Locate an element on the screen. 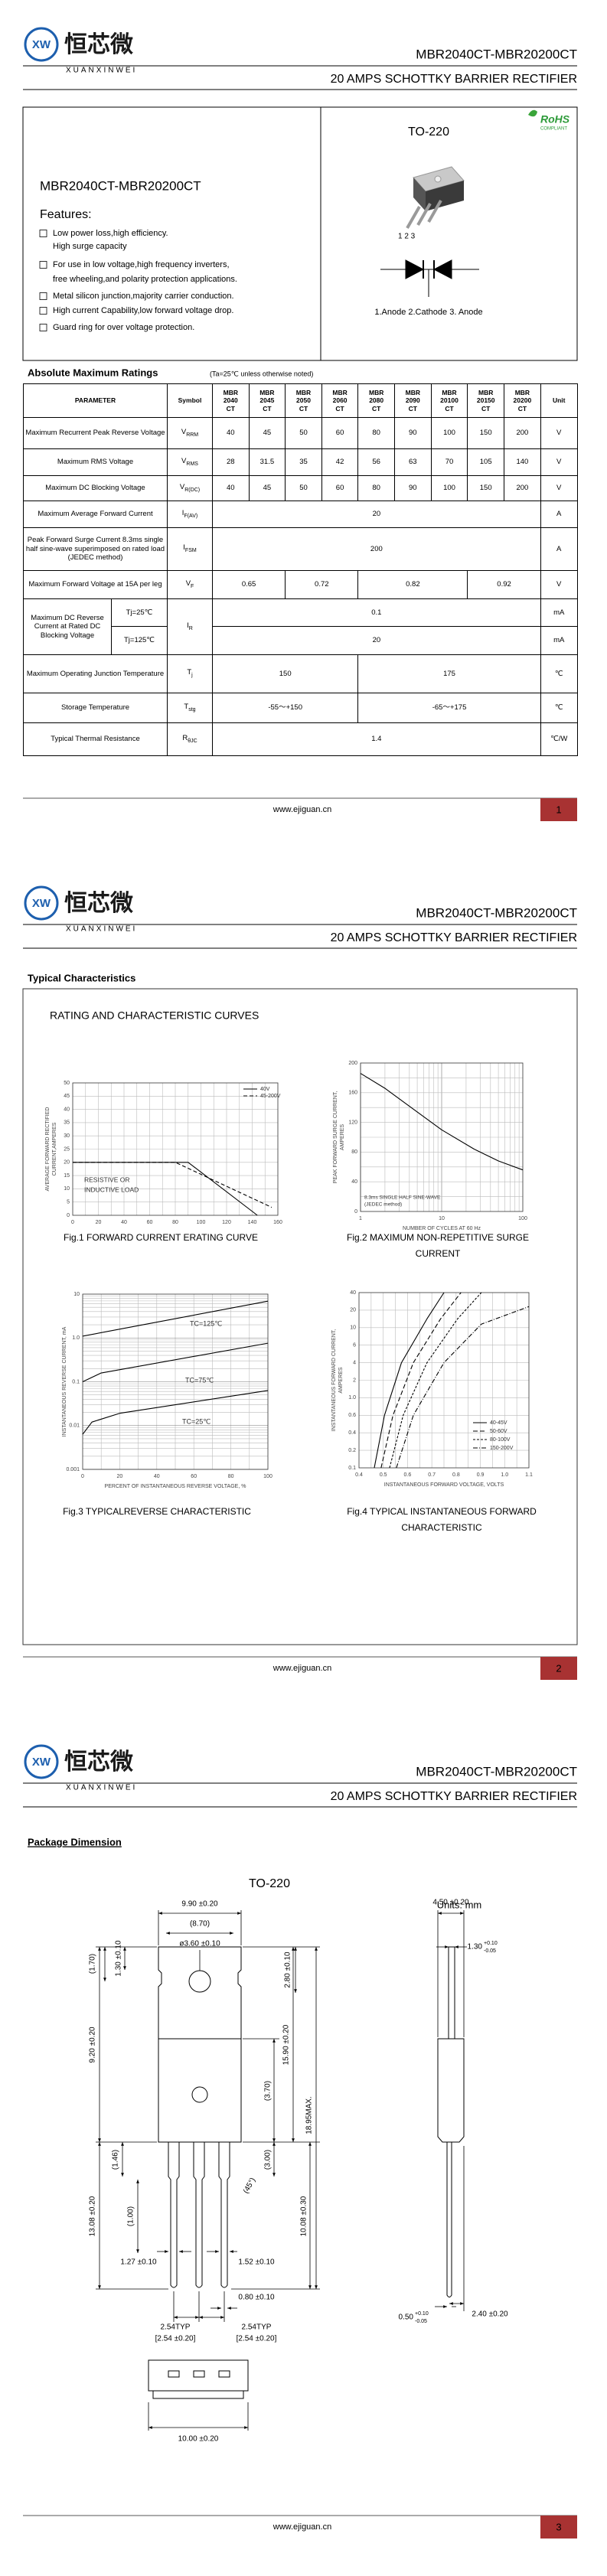 This screenshot has width=607, height=2576. y-tick-label: 10 is located at coordinates (76, 1295).